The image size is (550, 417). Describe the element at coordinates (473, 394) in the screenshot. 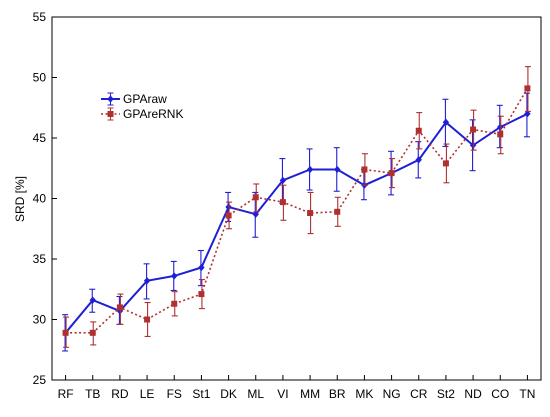

I see `x-tick-label: ND` at that location.